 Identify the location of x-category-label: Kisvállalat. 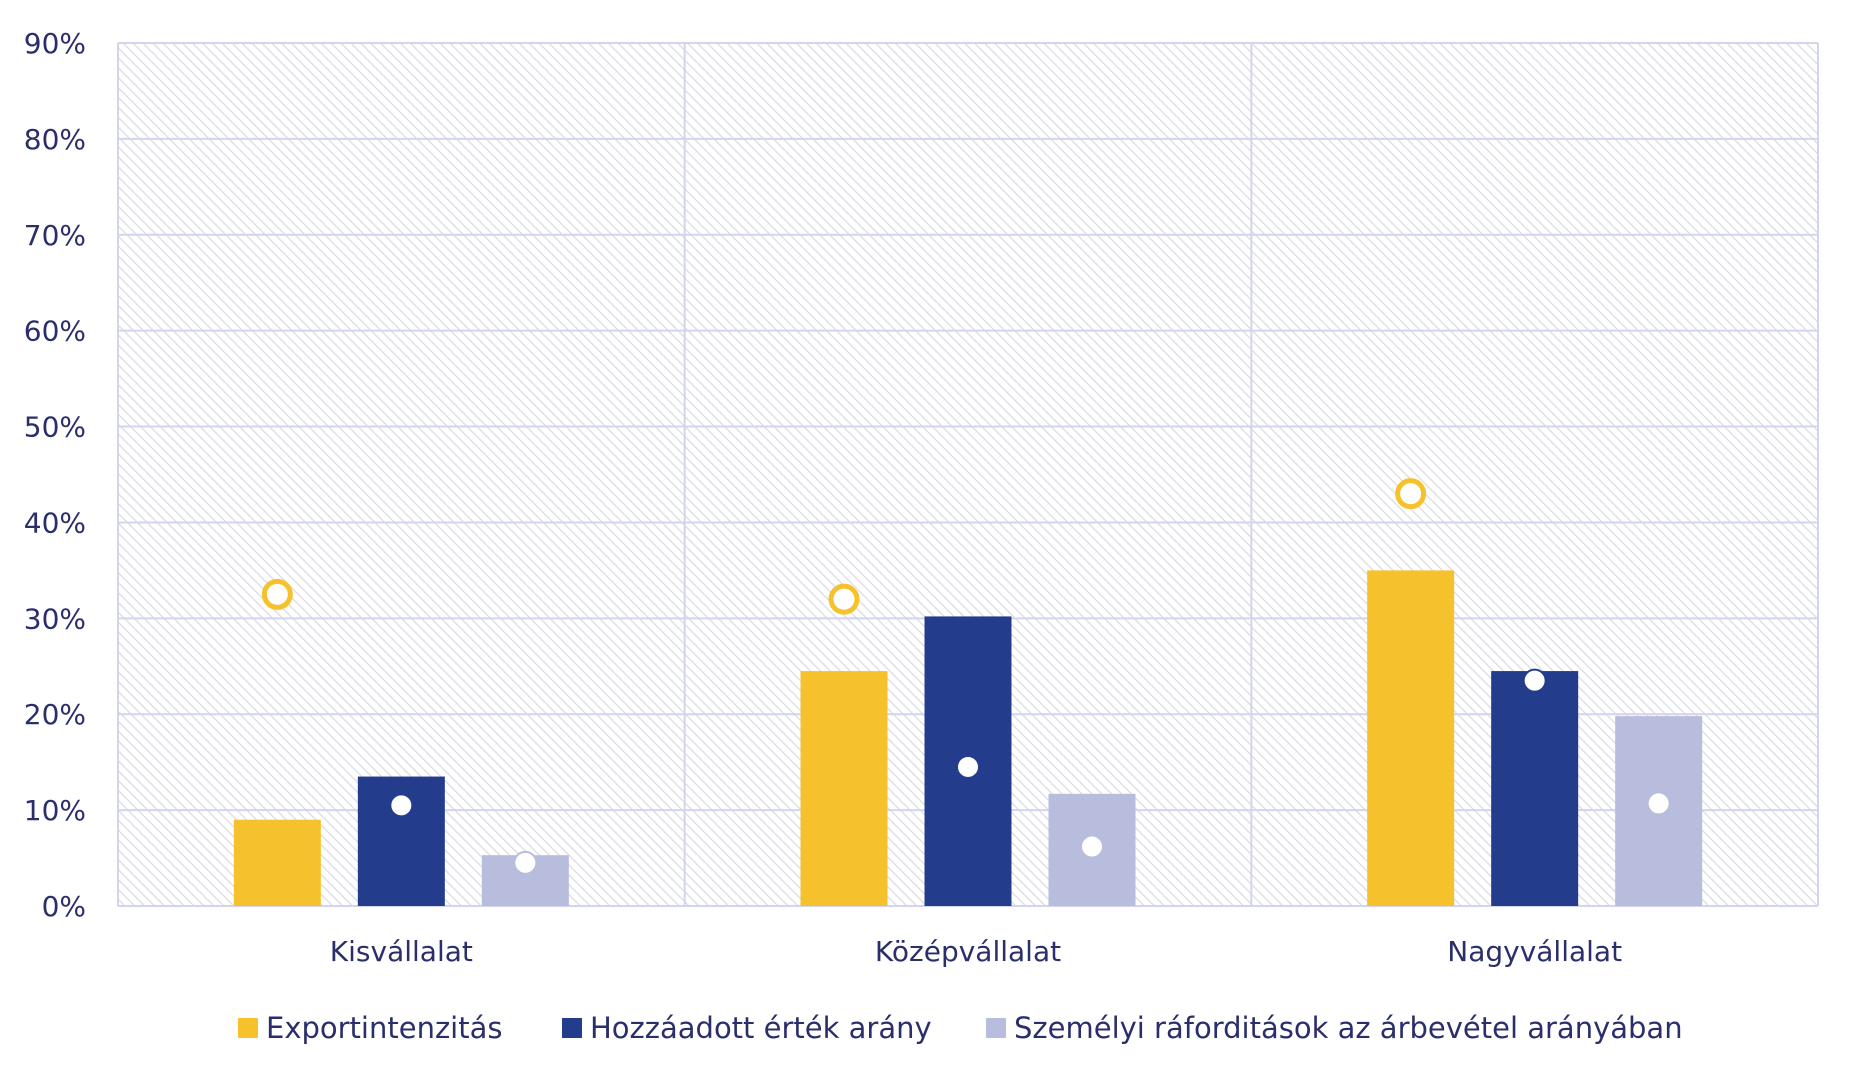
(401, 951).